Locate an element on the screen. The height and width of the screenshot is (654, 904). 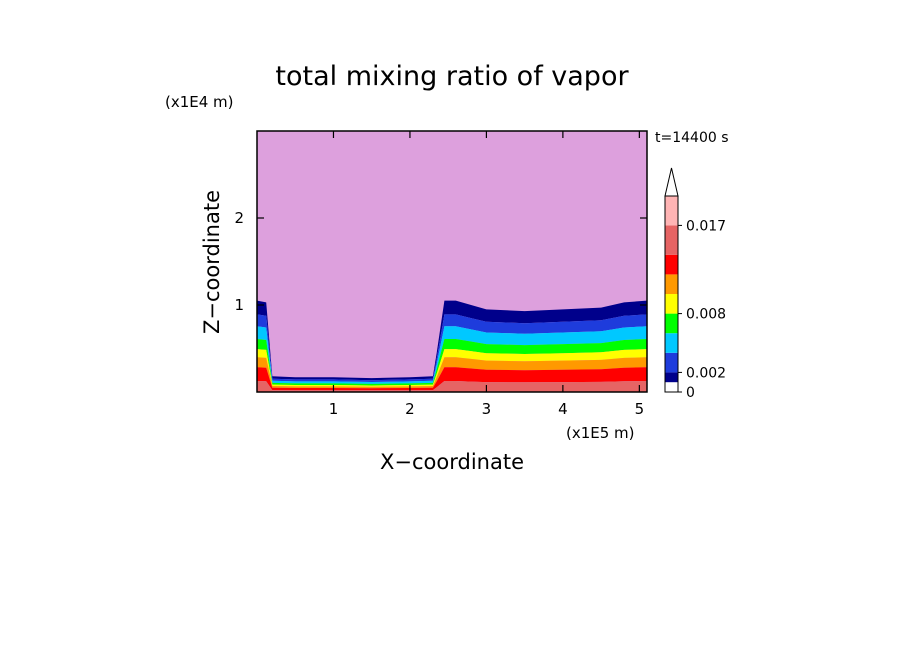
y-unit-label: (x1E4 m) is located at coordinates (199, 102).